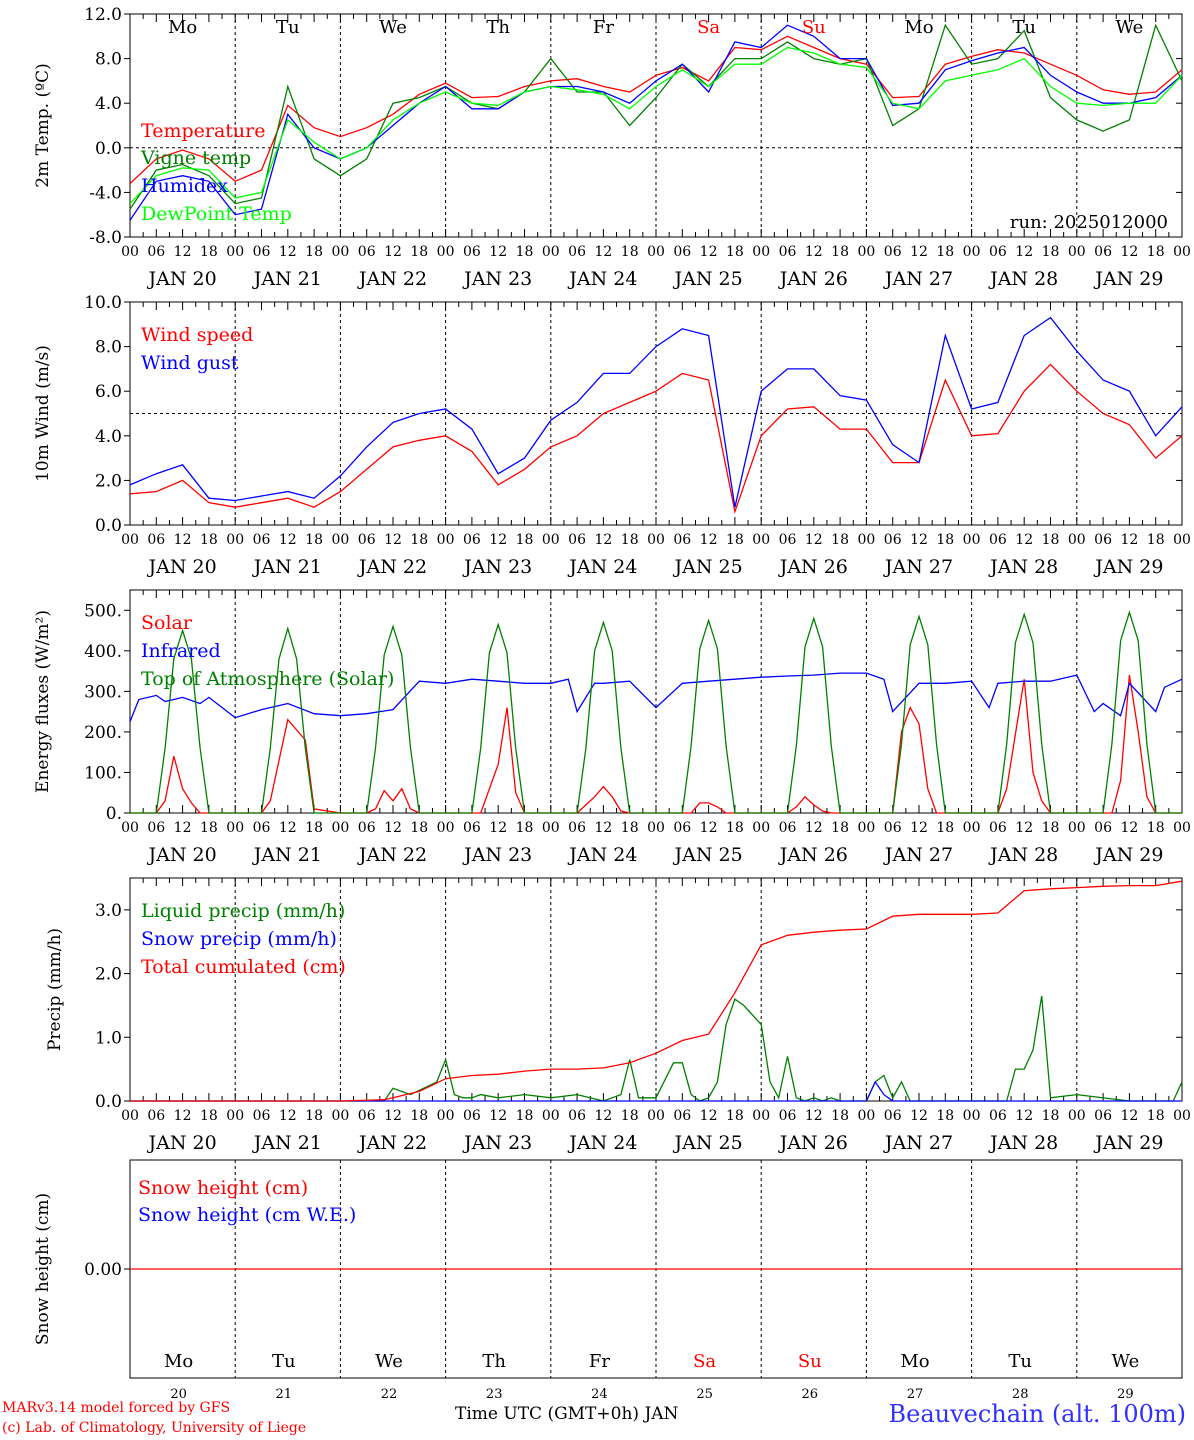 This screenshot has height=1440, width=1194. Describe the element at coordinates (1023, 567) in the screenshot. I see `panel-1-date-label: JAN 28` at that location.